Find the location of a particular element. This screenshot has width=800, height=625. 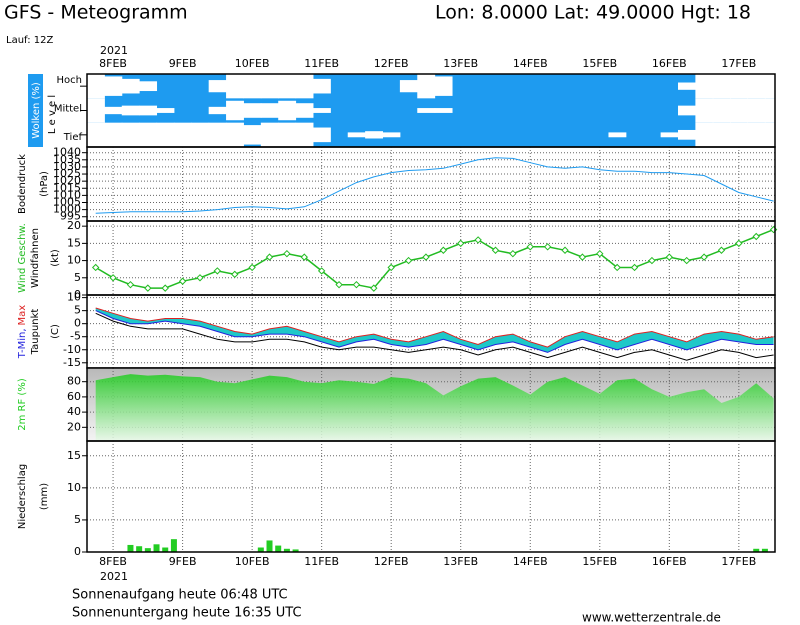

panel-label: Niederschlag is located at coordinates (22, 496).